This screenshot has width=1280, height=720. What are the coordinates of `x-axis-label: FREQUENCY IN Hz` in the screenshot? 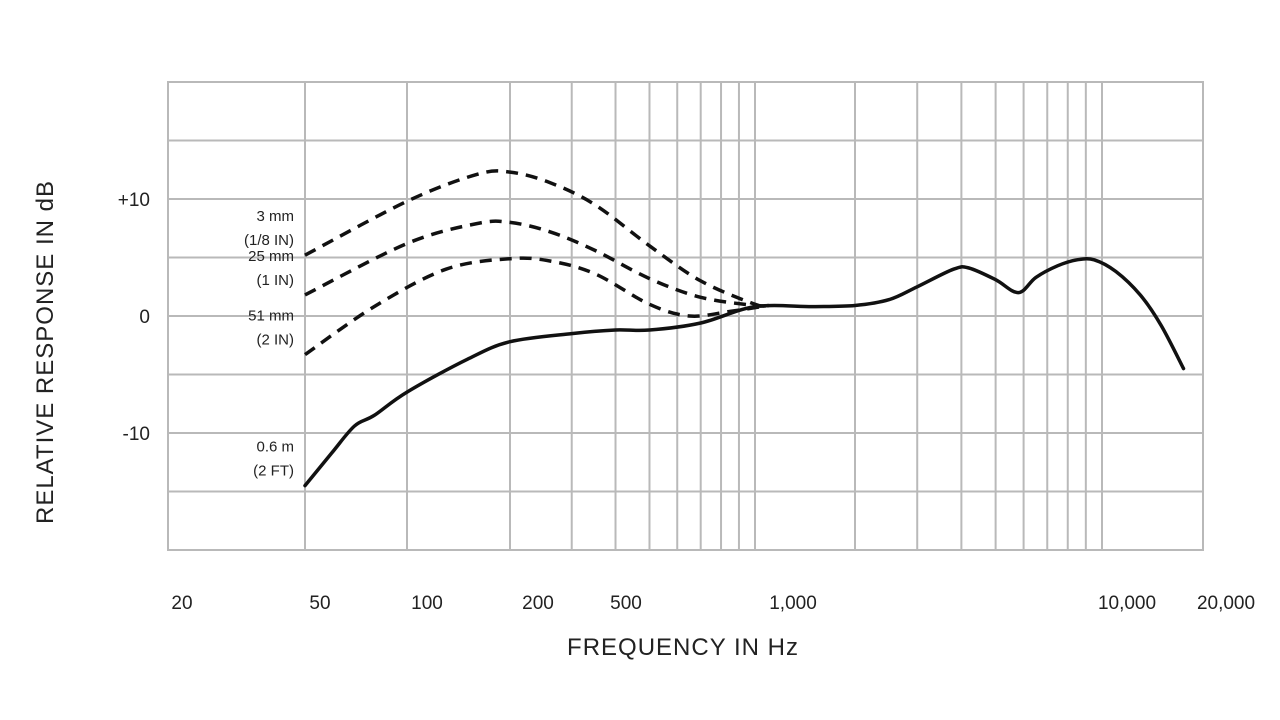 It's located at (683, 647).